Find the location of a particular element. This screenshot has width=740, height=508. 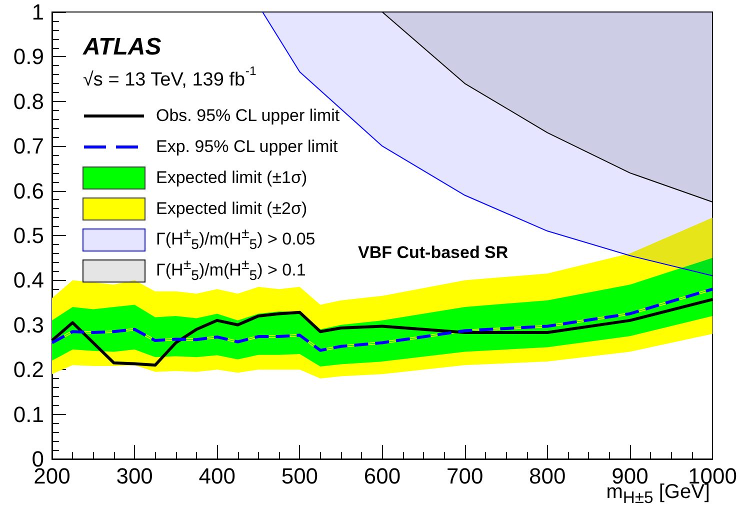

x-tick-label: 800 is located at coordinates (547, 476).